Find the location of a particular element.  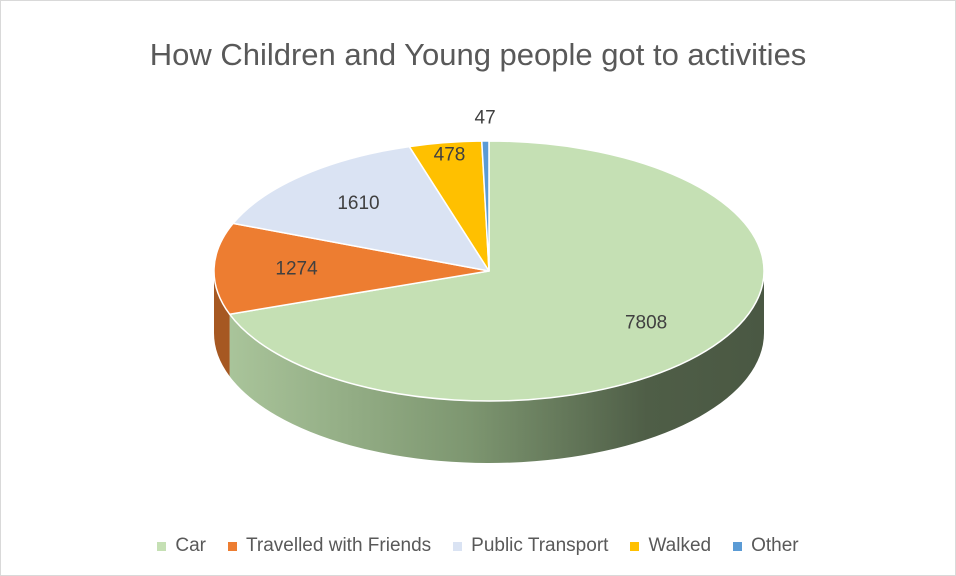

legend-item-public-transport: Public Transport is located at coordinates (530, 546).